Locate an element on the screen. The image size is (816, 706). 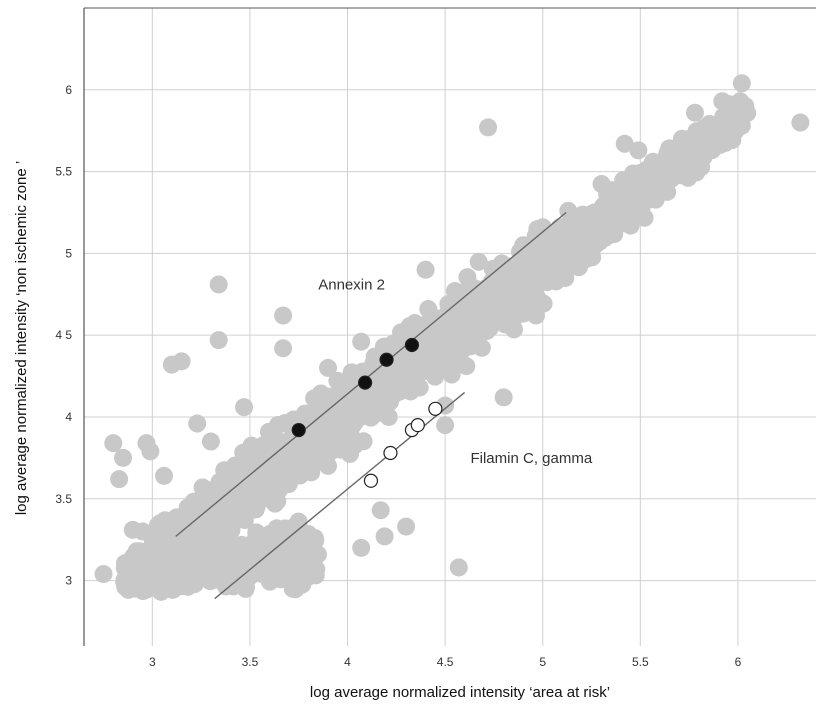
y-tick-label: 4 5 is located at coordinates (63, 335).